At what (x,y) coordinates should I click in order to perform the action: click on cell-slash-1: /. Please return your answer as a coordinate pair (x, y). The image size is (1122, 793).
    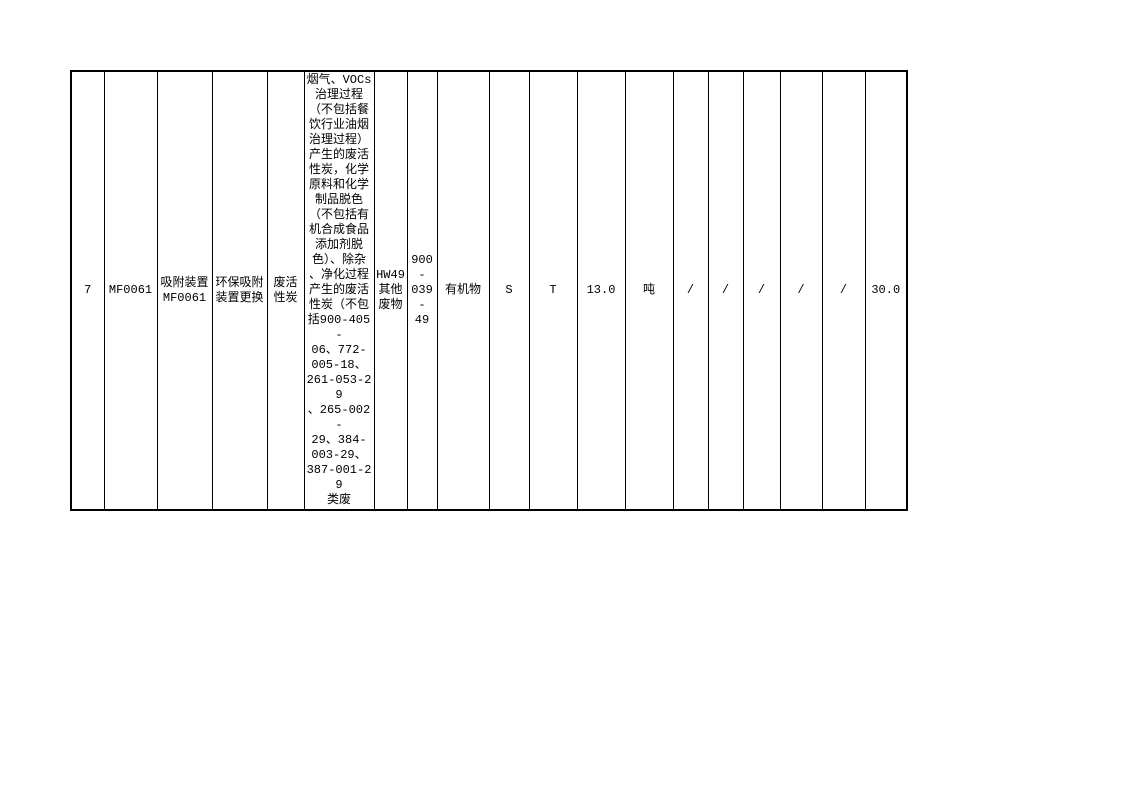
    Looking at the image, I should click on (690, 290).